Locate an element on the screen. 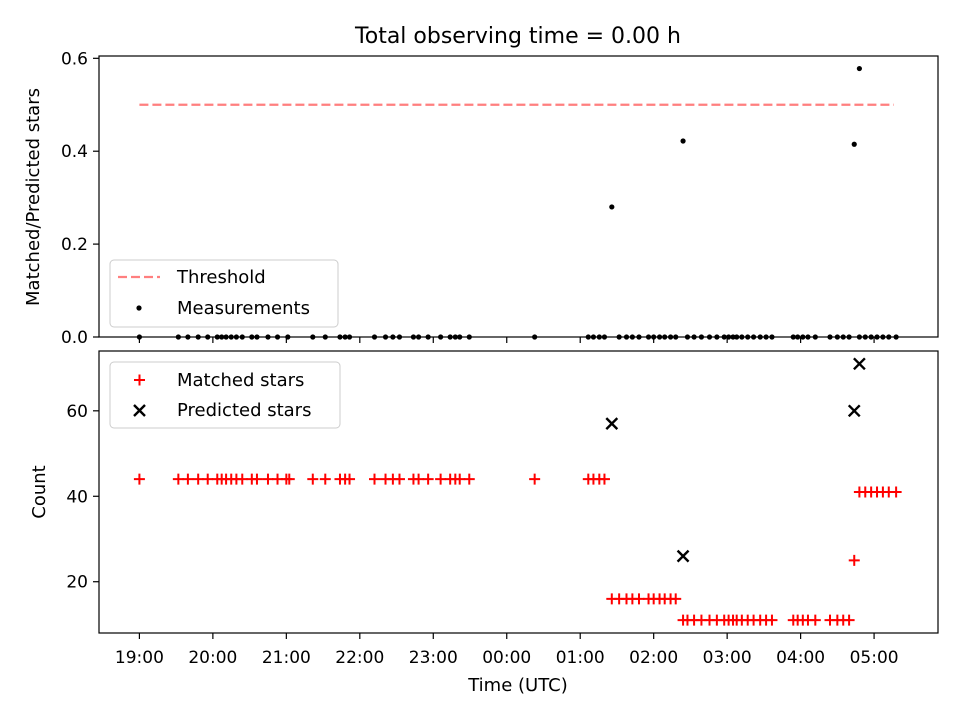 This screenshot has height=720, width=960. bottom-ylabel: Count is located at coordinates (39, 491).